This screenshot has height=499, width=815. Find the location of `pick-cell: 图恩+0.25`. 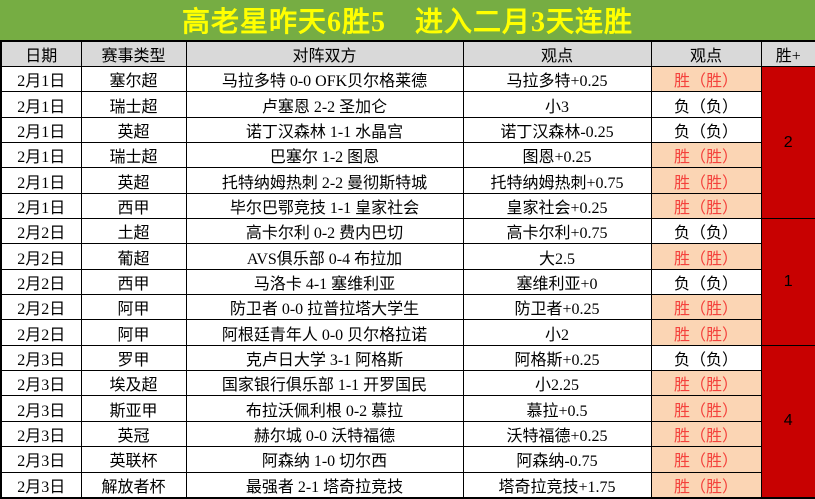

pick-cell: 图恩+0.25 is located at coordinates (557, 155).